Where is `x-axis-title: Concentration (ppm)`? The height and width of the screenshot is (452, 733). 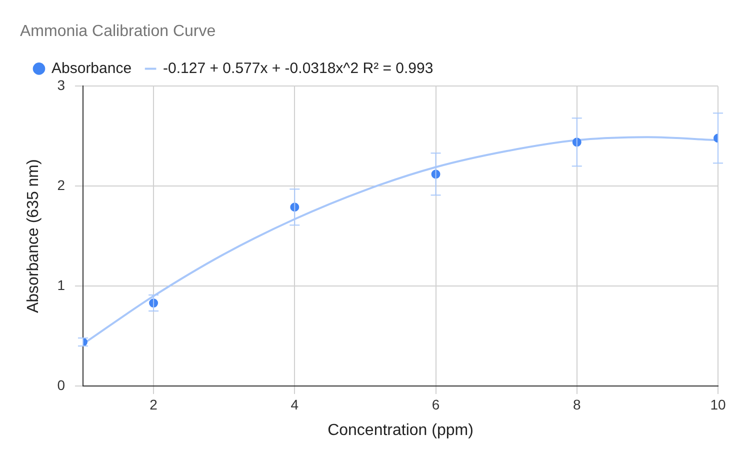
x-axis-title: Concentration (ppm) is located at coordinates (401, 430).